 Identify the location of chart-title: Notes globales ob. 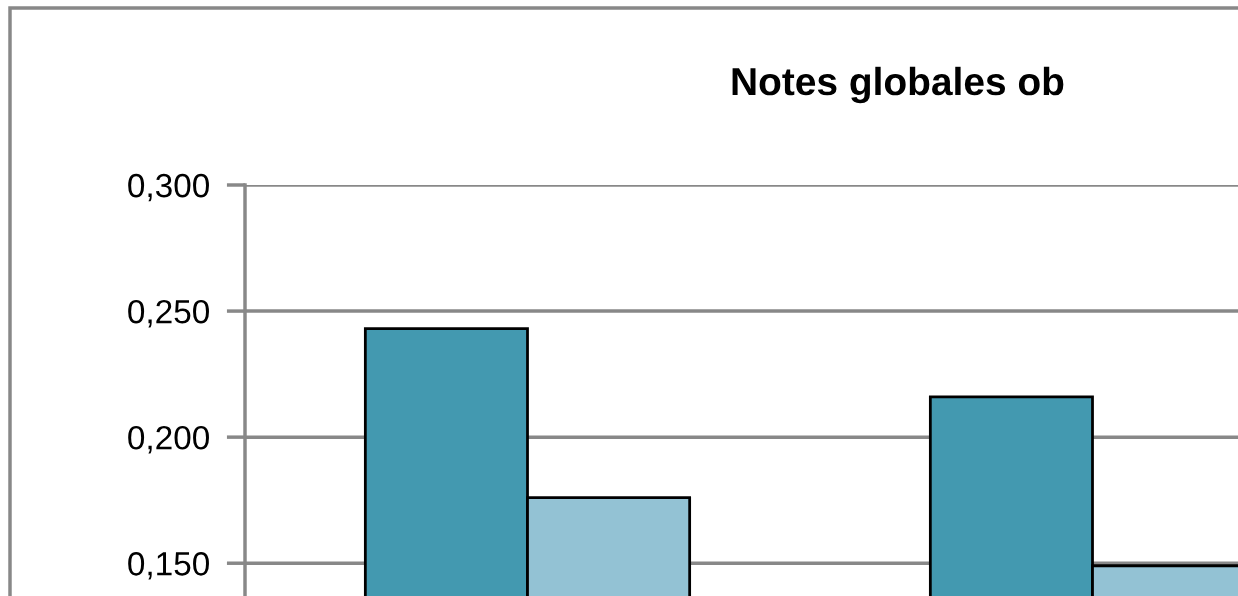
(898, 85).